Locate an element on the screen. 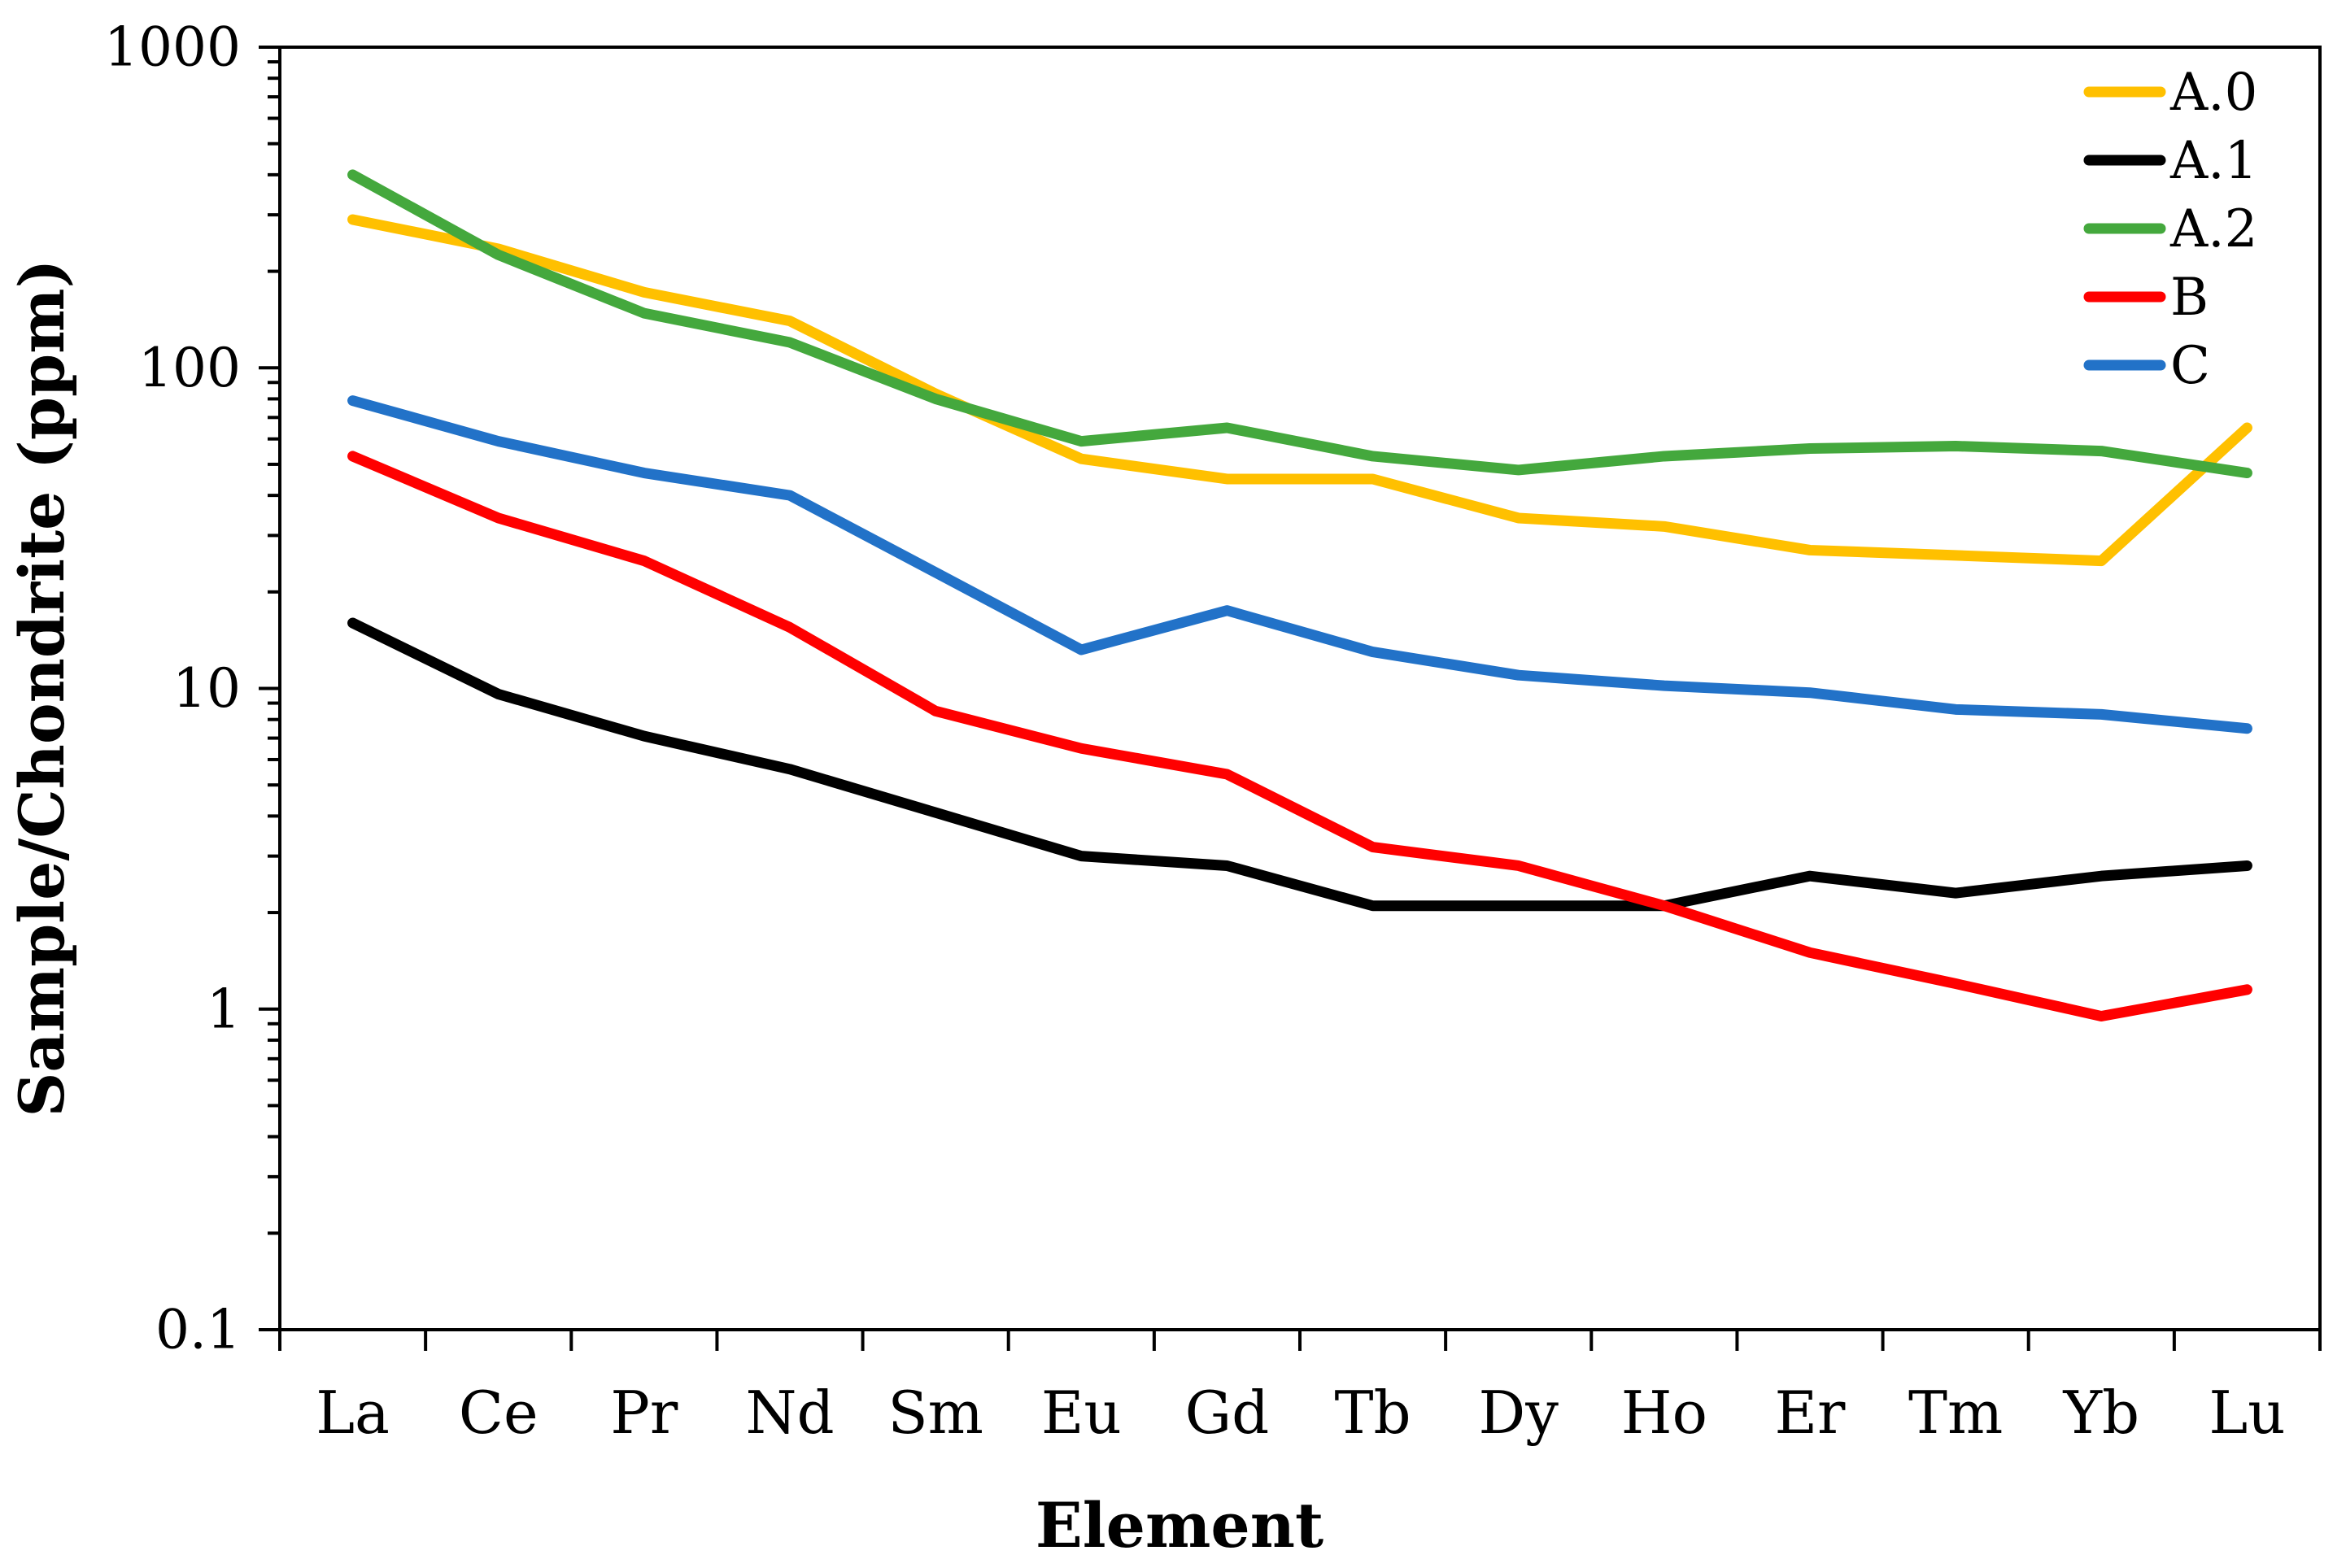  x-category-label: Gd is located at coordinates (1227, 1413).